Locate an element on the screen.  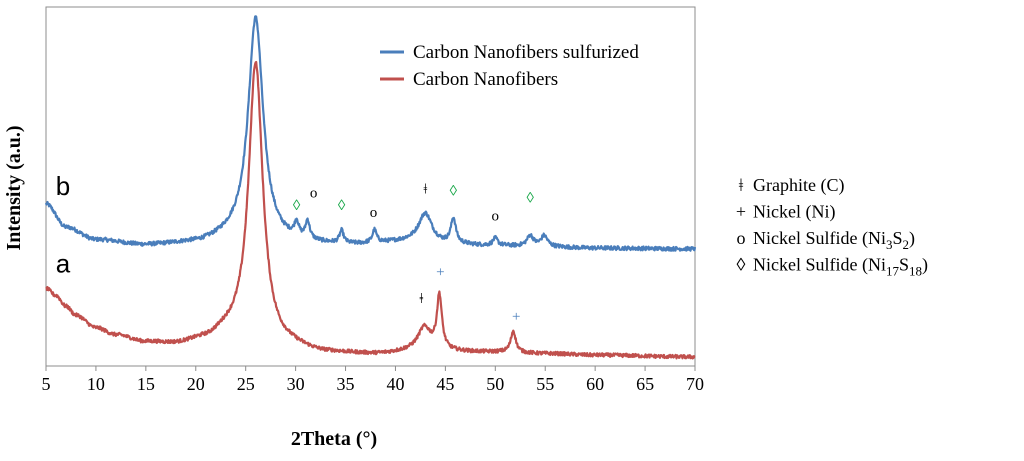
x-tick-label: 20 is located at coordinates (196, 384).